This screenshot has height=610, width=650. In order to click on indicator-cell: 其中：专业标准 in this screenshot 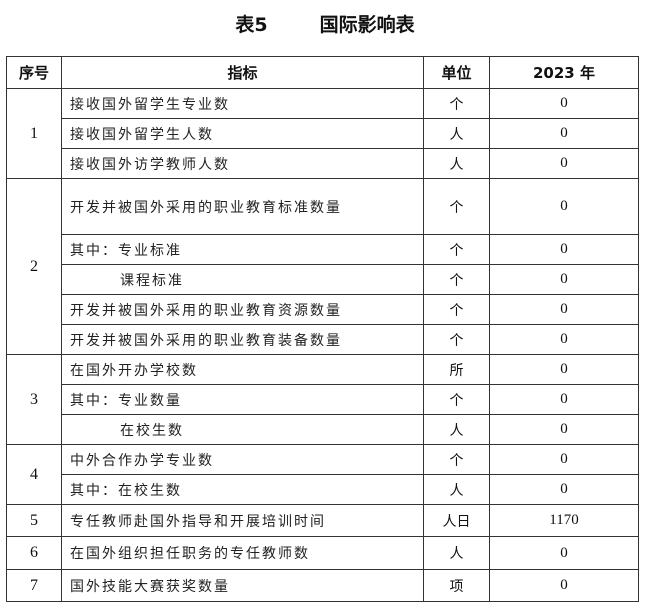, I will do `click(242, 249)`.